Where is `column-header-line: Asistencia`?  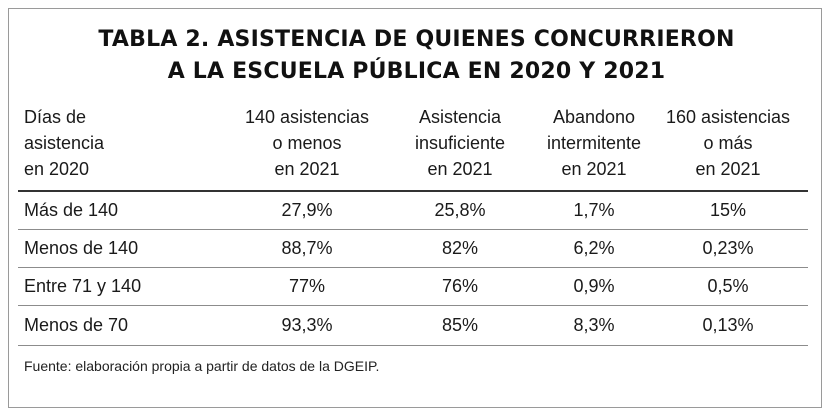 column-header-line: Asistencia is located at coordinates (460, 117).